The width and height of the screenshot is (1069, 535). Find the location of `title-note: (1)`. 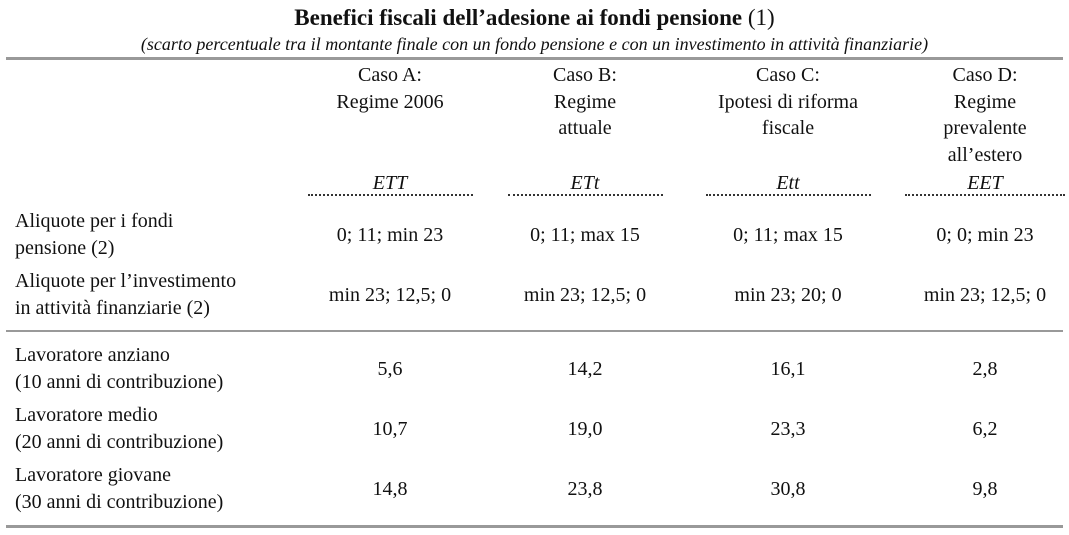

title-note: (1) is located at coordinates (761, 17).